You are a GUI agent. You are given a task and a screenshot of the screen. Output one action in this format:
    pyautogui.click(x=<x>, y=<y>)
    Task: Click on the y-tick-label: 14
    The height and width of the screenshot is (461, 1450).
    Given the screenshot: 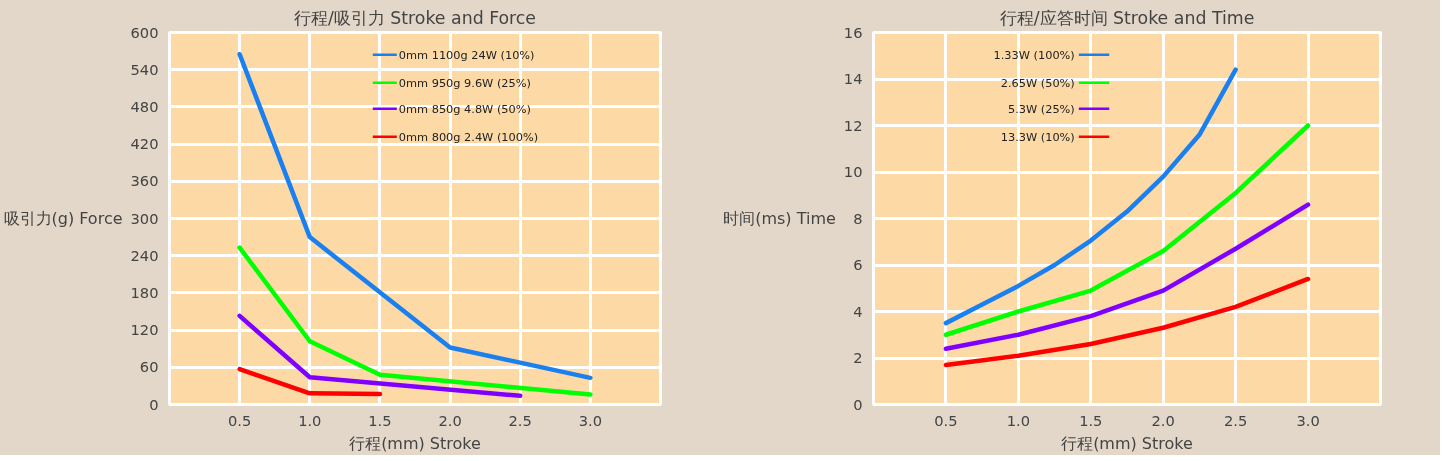 What is the action you would take?
    pyautogui.click(x=853, y=78)
    